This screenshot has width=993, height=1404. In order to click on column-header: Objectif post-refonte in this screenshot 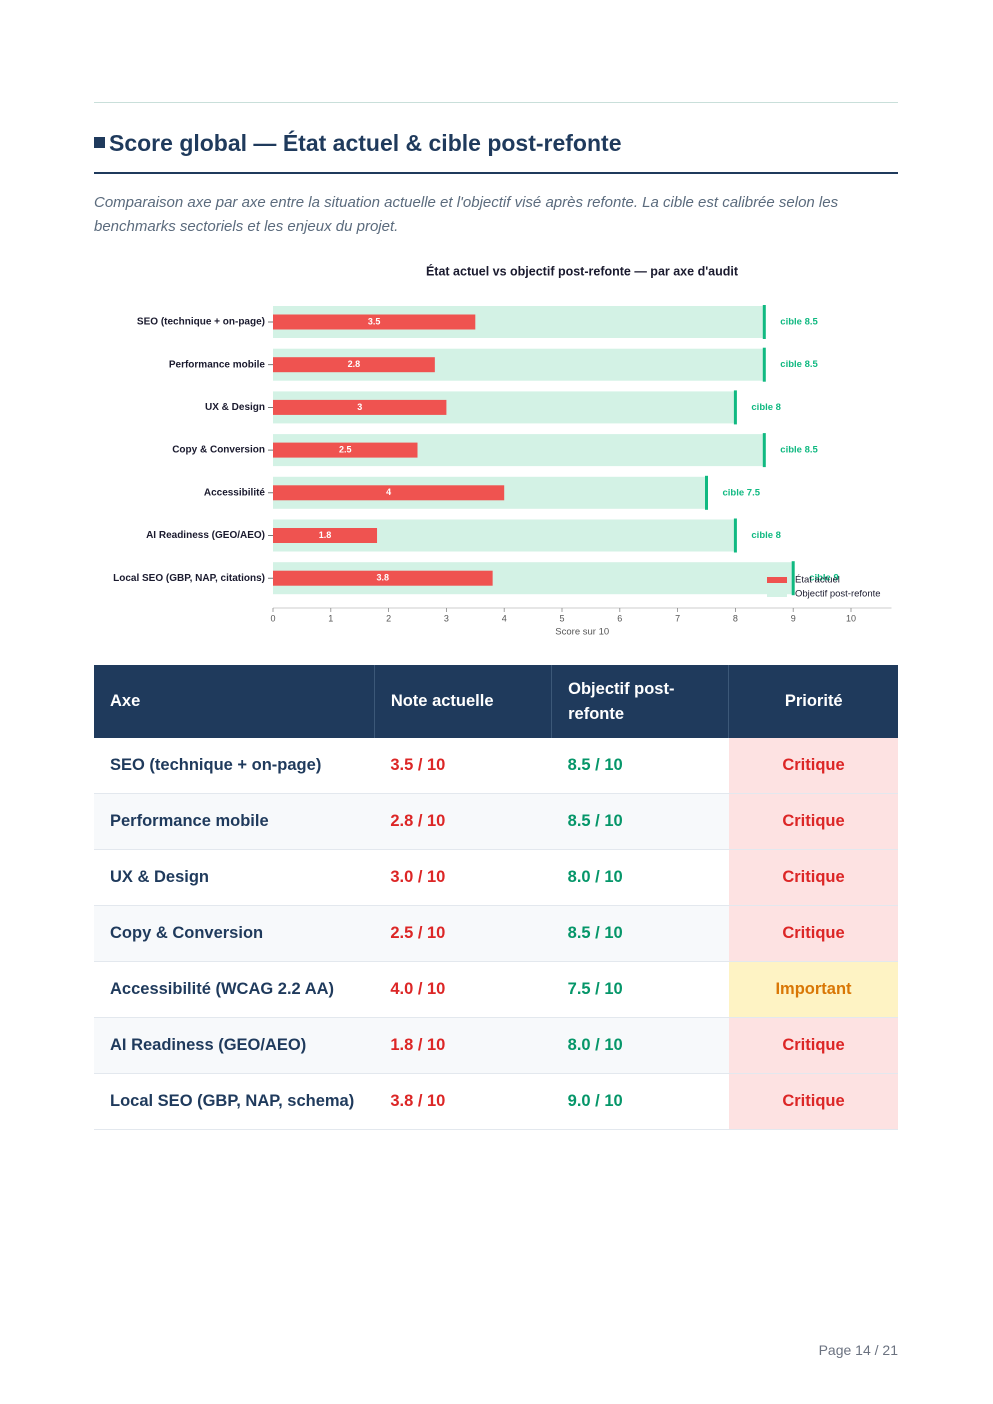, I will do `click(640, 701)`.